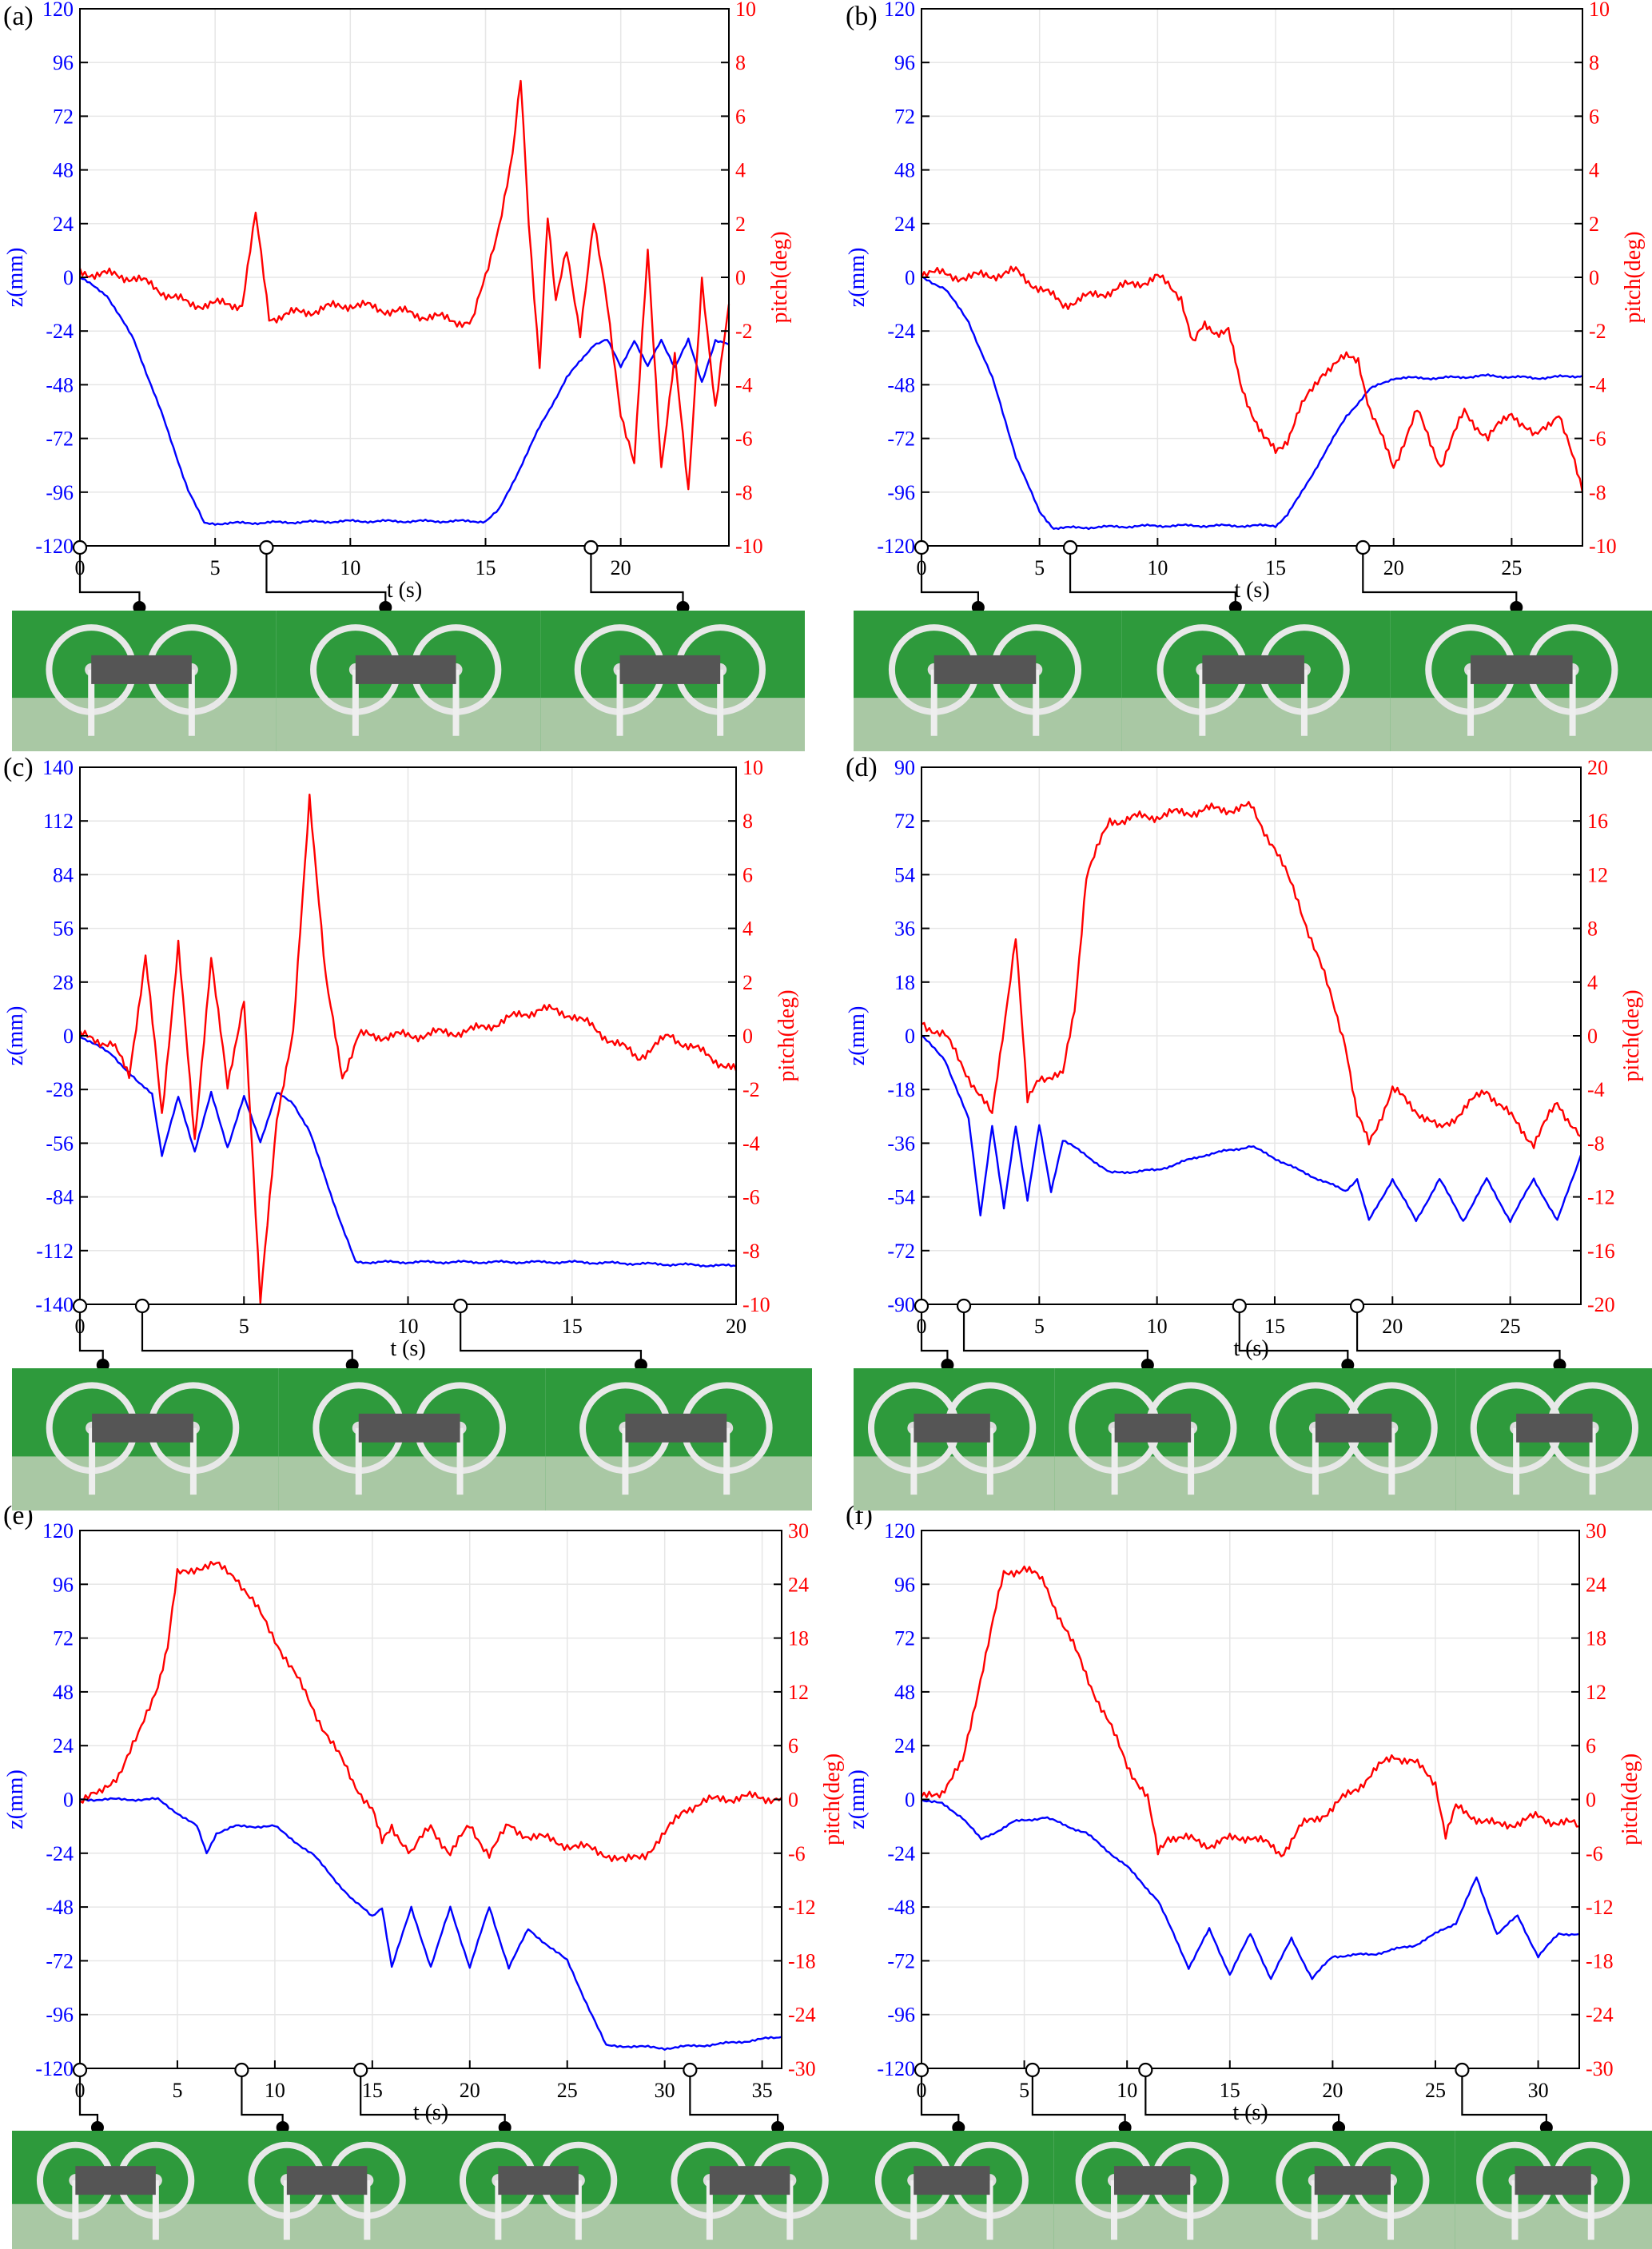  Describe the element at coordinates (747, 982) in the screenshot. I see `y-right-tick-label: 2` at that location.